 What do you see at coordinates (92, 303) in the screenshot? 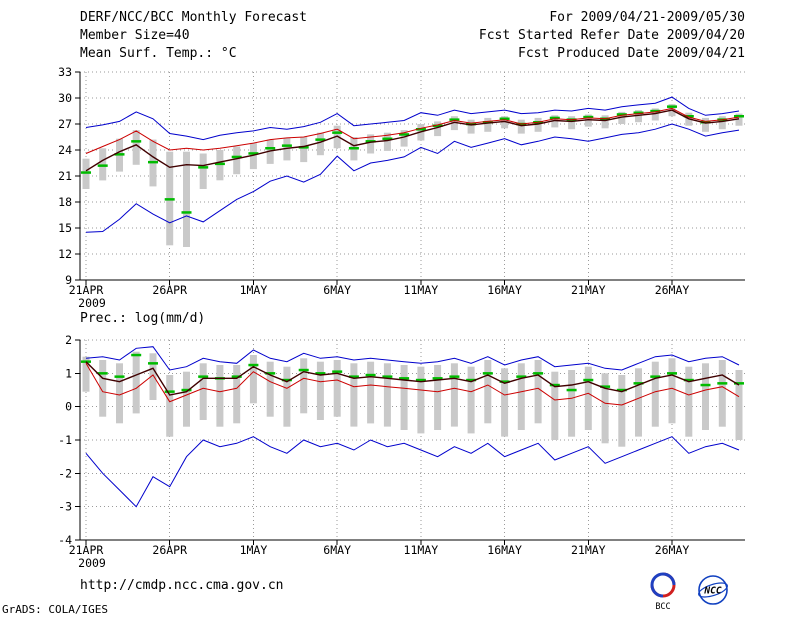
I see `x-tick-year-label: 2009` at bounding box center [92, 303].